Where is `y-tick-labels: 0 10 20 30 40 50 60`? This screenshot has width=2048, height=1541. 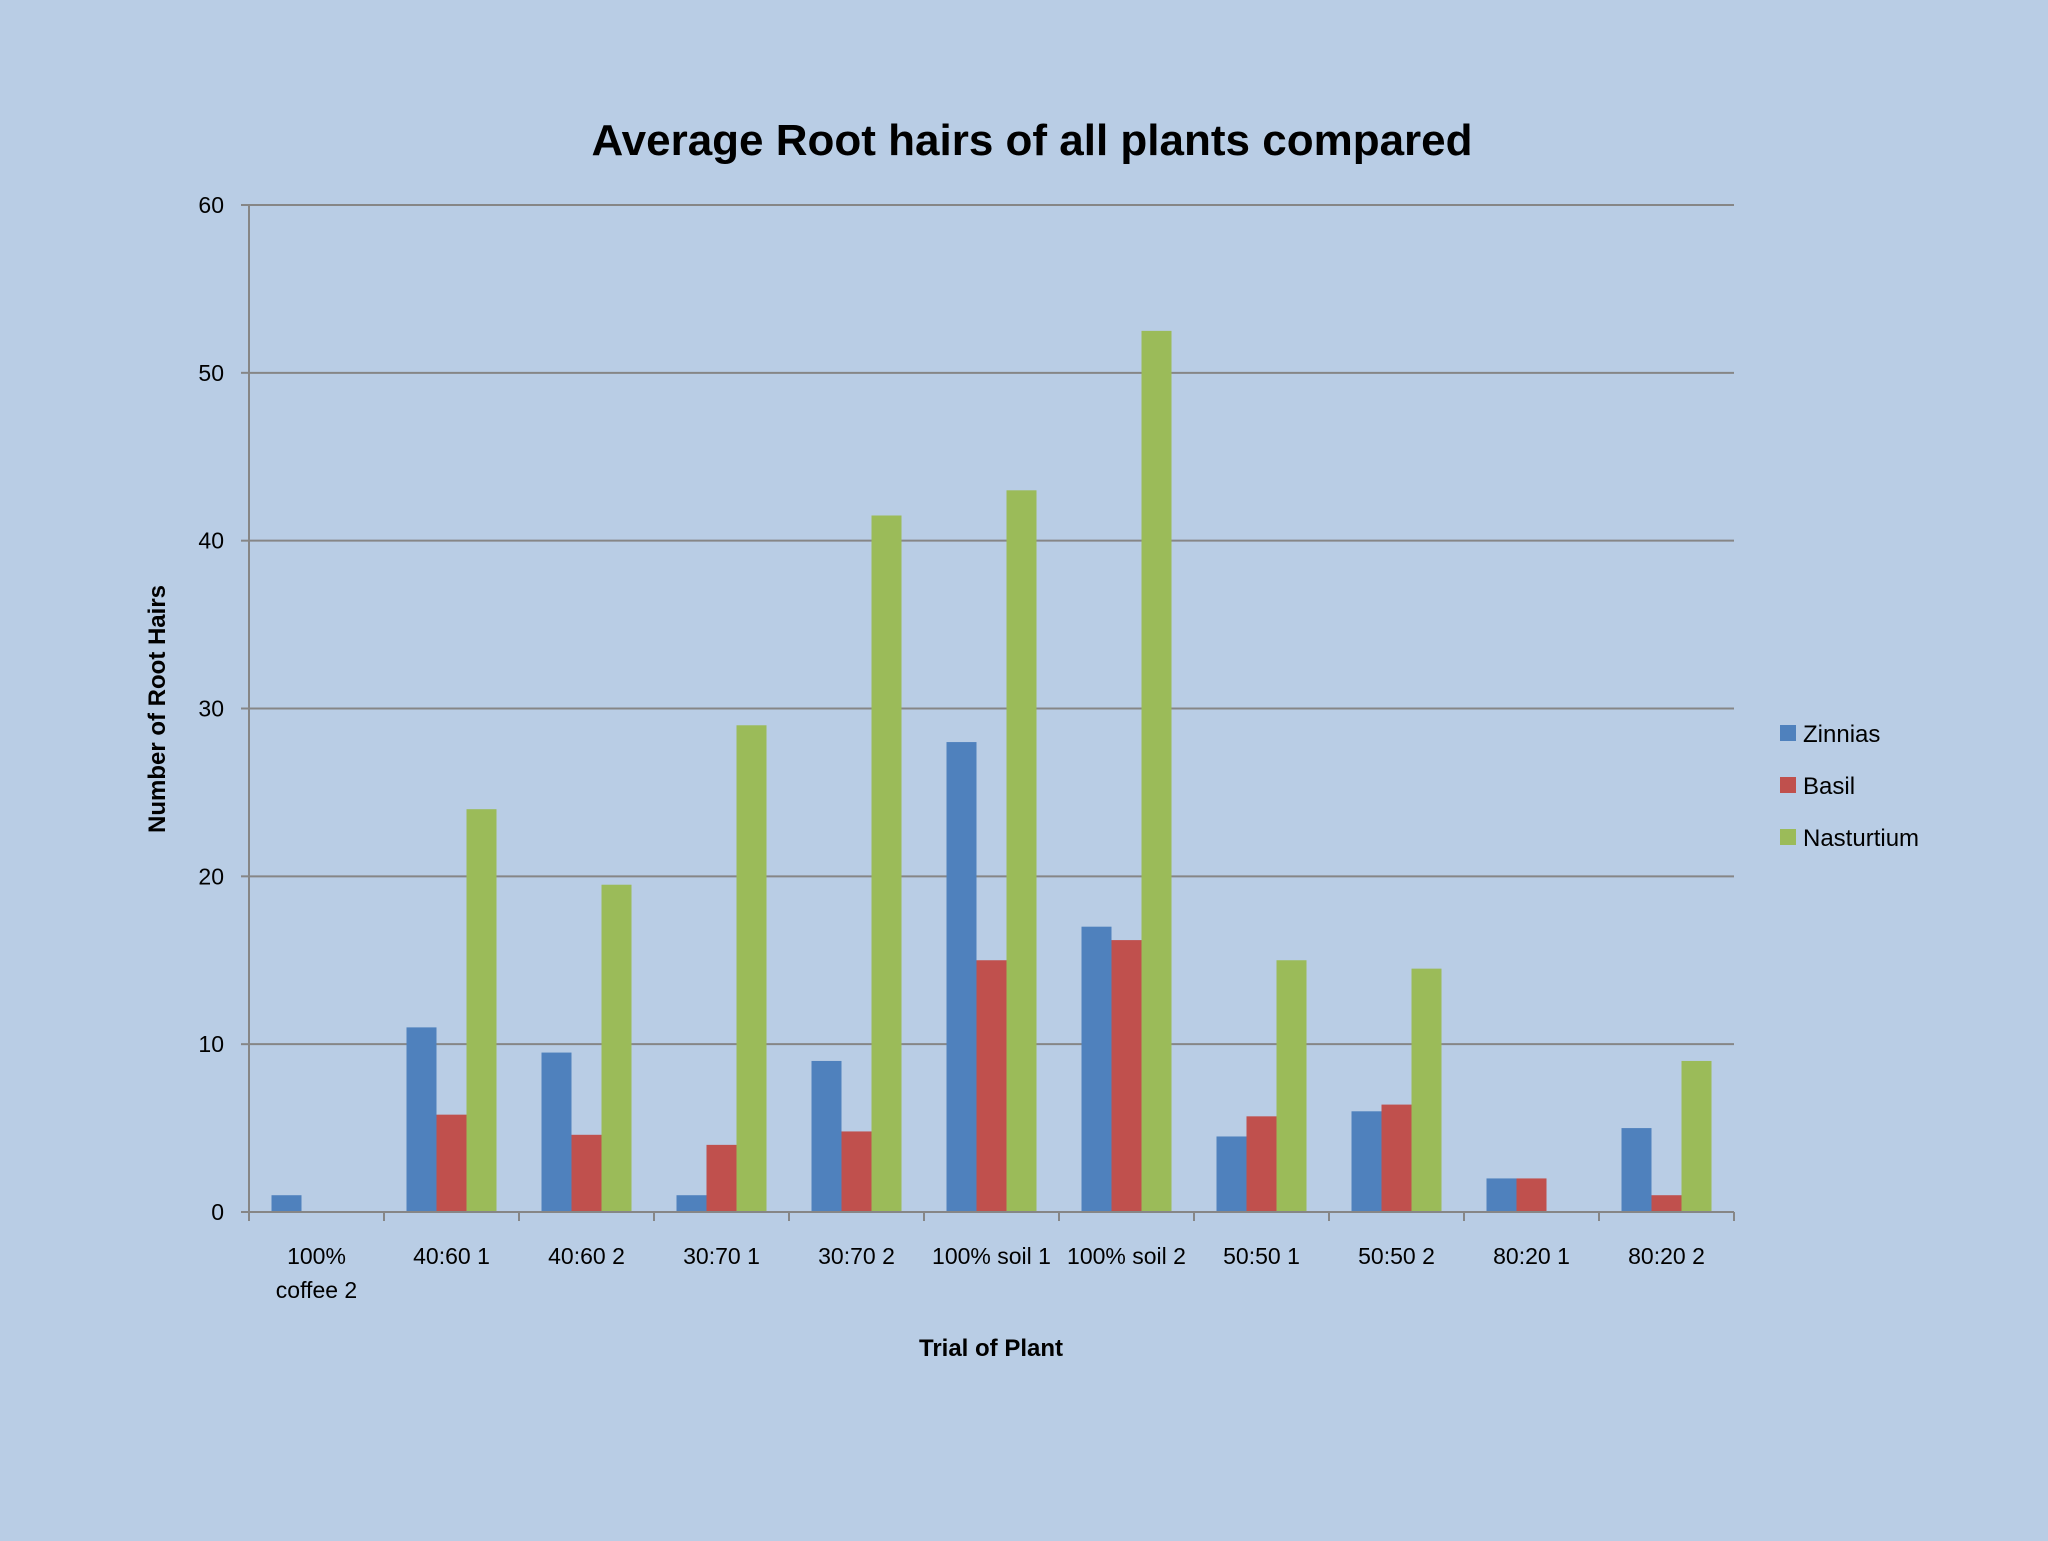
y-tick-labels: 0 10 20 30 40 50 60 is located at coordinates (211, 708).